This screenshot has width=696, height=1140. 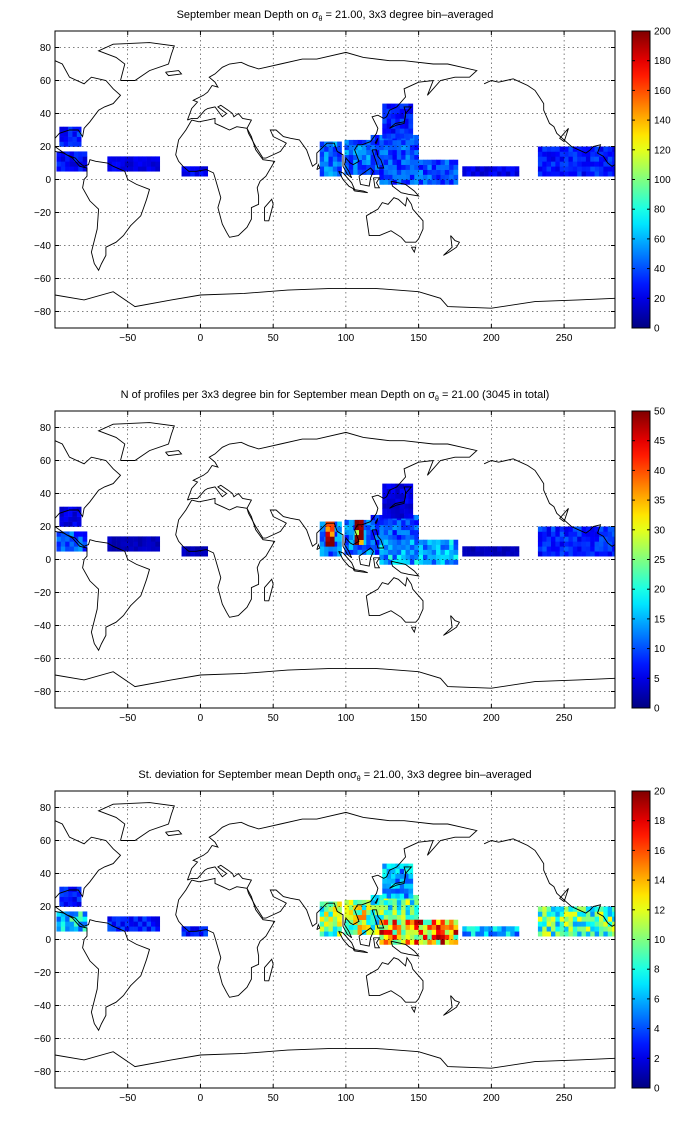 I want to click on x-tick-label: 0, so click(x=201, y=338).